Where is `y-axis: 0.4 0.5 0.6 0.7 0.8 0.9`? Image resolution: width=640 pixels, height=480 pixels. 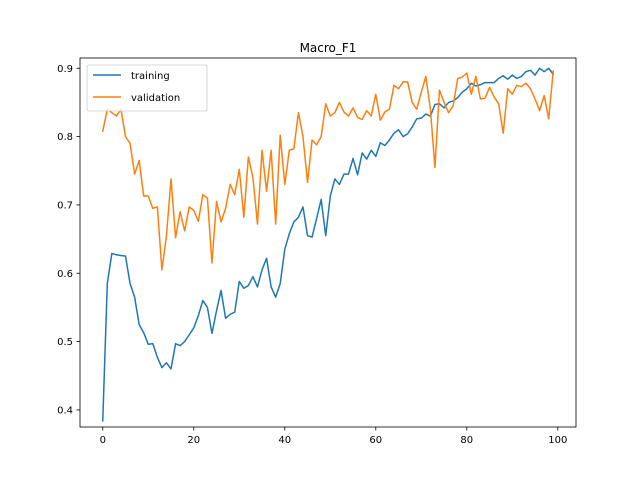 y-axis: 0.4 0.5 0.6 0.7 0.8 0.9 is located at coordinates (68, 240).